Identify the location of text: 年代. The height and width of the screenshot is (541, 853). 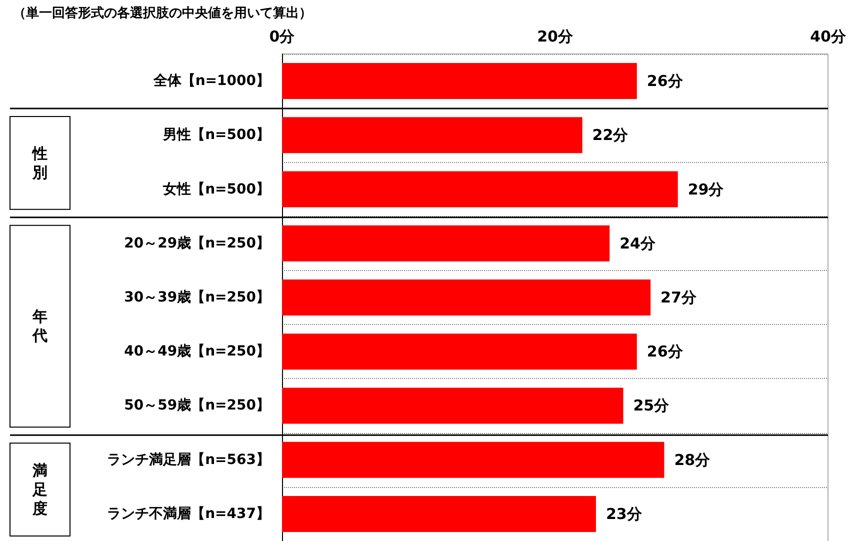
(40, 326).